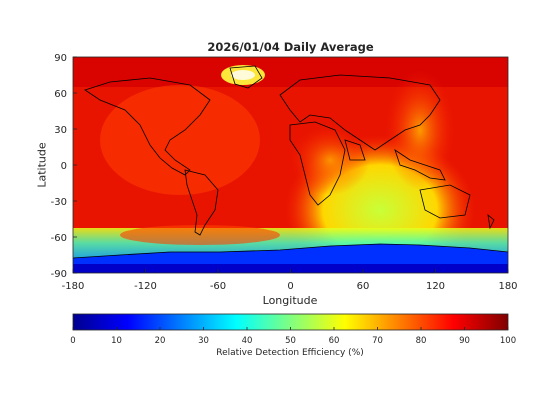  Describe the element at coordinates (290, 286) in the screenshot. I see `x-tick-label: 0` at that location.